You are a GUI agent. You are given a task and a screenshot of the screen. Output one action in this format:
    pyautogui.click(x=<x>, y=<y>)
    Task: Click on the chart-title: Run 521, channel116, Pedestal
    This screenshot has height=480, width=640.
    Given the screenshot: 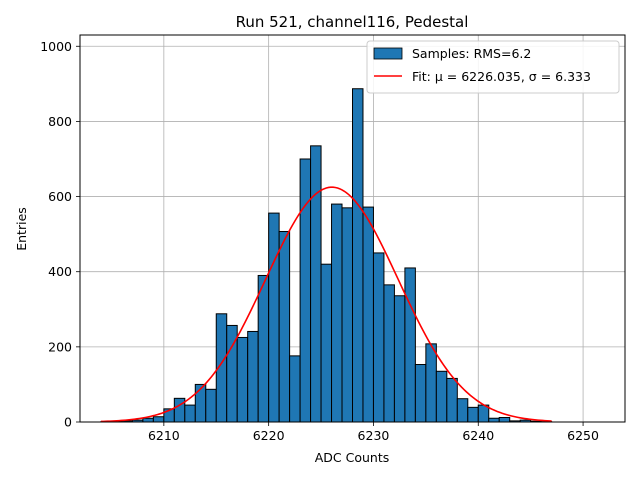 What is the action you would take?
    pyautogui.click(x=352, y=22)
    